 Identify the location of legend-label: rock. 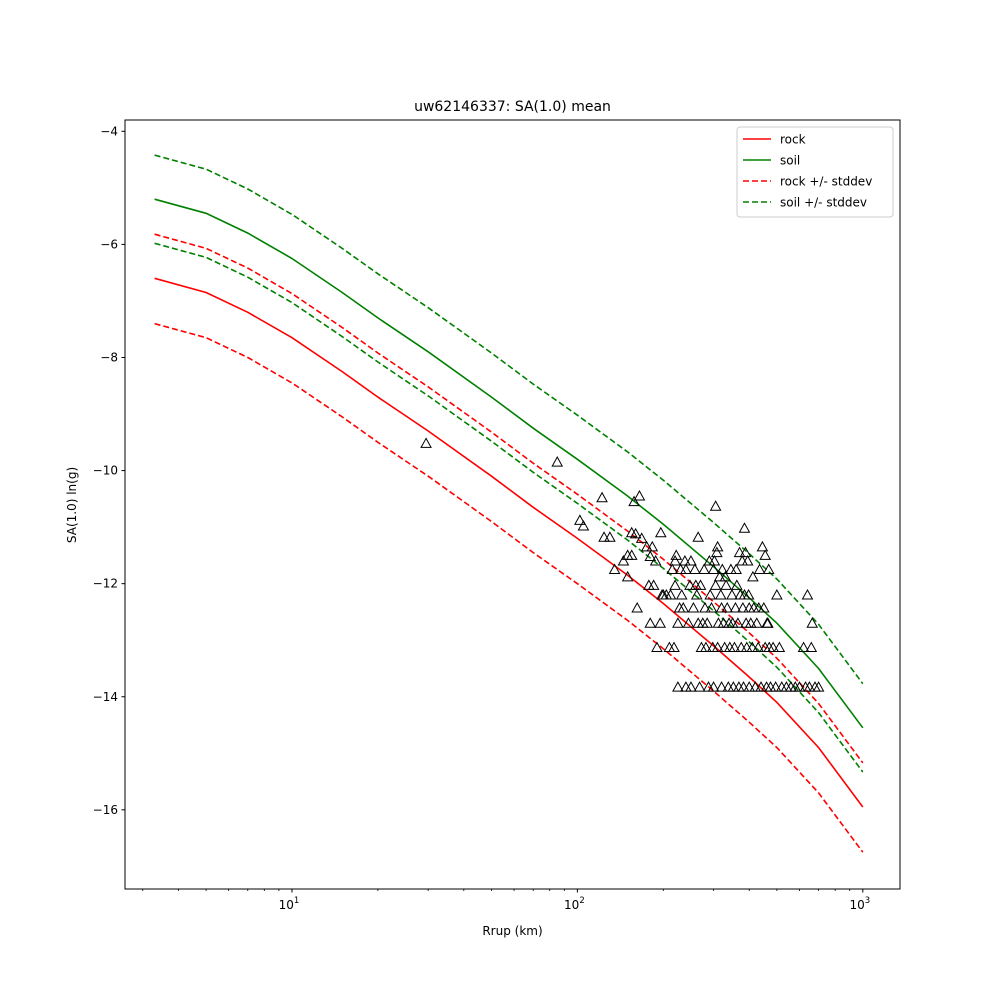
(793, 140).